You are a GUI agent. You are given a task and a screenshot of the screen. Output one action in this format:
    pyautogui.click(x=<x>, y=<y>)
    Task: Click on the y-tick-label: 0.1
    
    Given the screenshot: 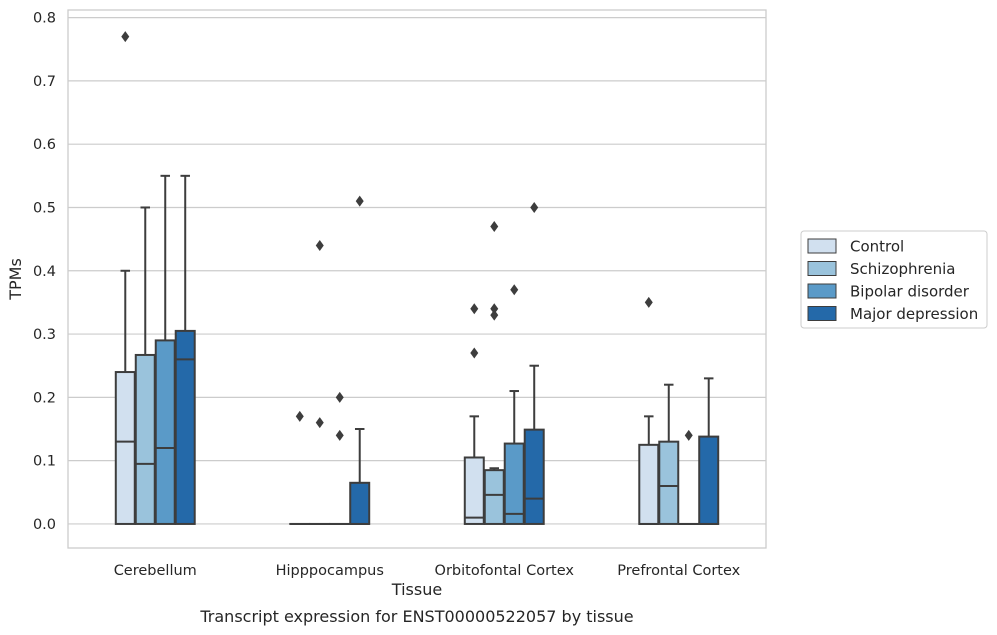 What is the action you would take?
    pyautogui.click(x=44, y=462)
    